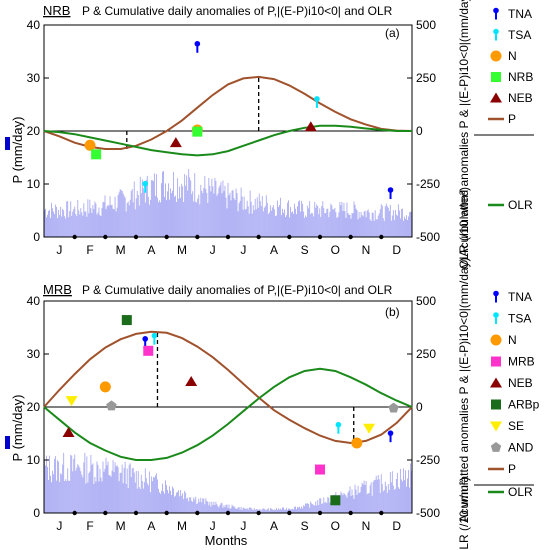  Describe the element at coordinates (524, 405) in the screenshot. I see `legend-label-arbp: ARBp` at that location.